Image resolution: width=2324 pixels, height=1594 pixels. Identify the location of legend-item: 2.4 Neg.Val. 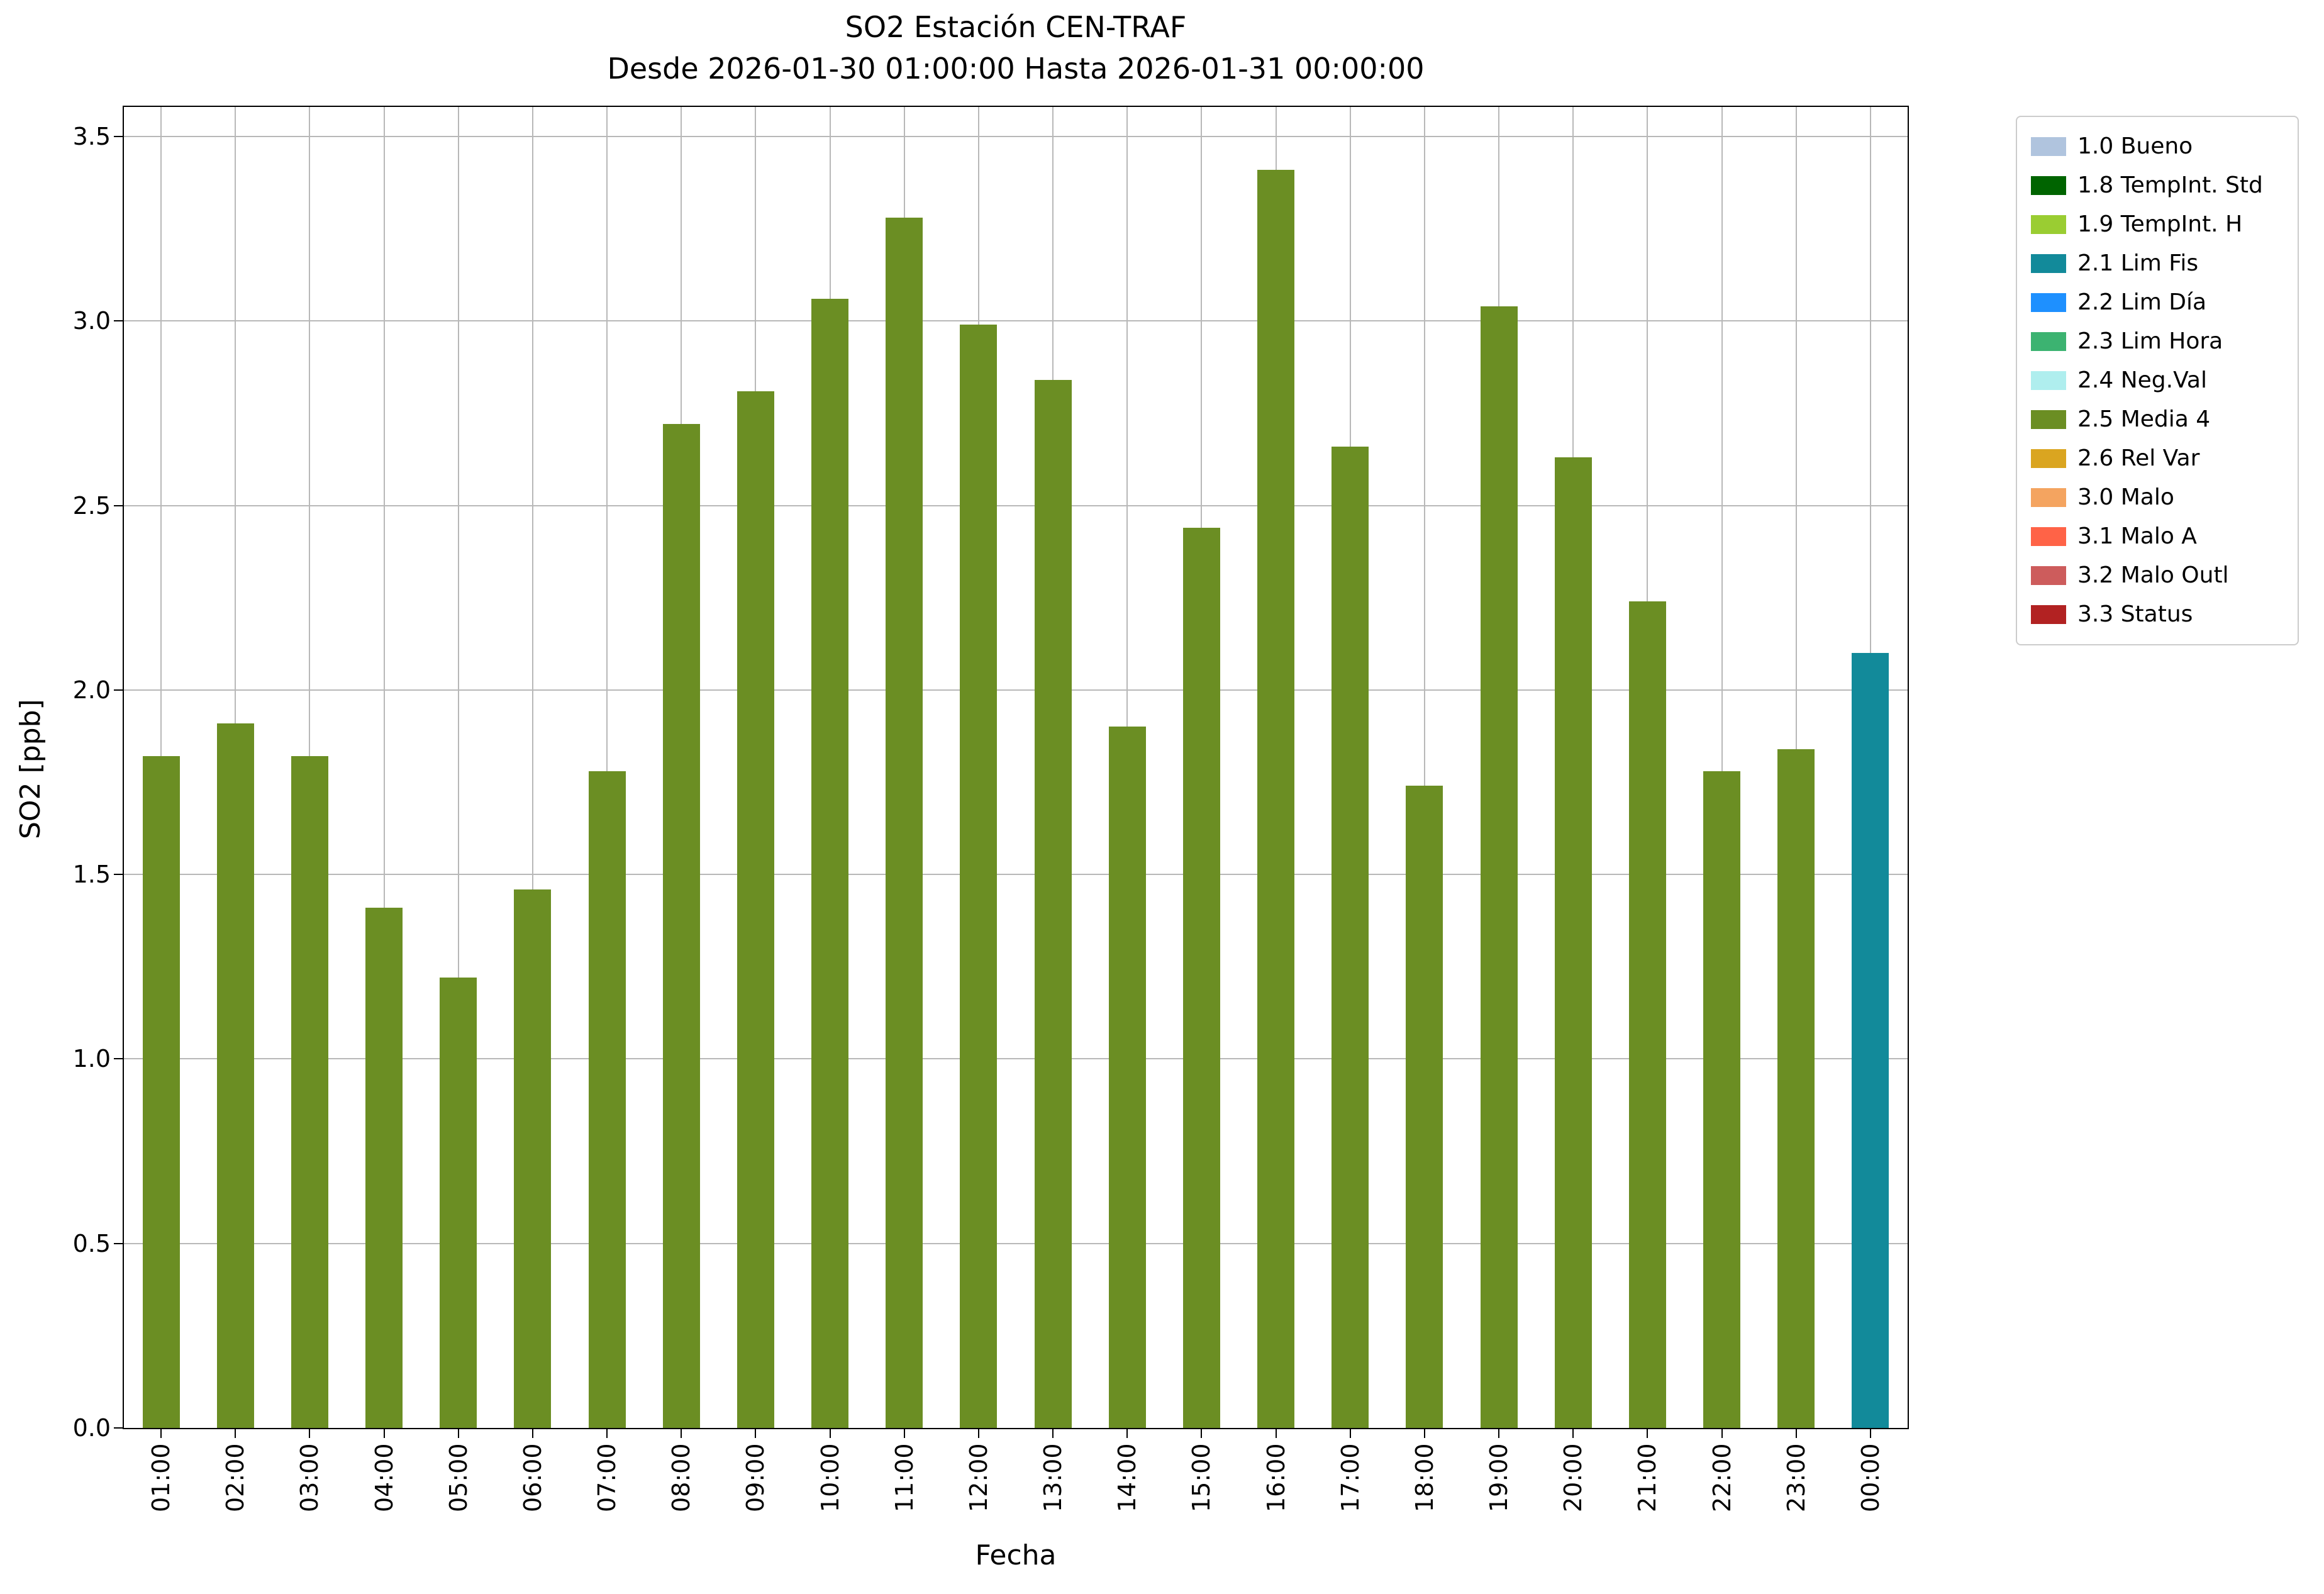
(2157, 381).